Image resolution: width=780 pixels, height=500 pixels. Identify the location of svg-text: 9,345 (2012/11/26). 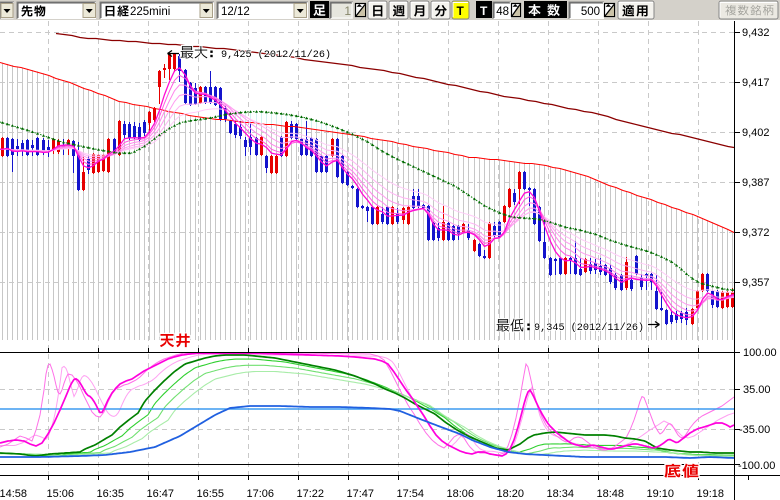
(589, 328).